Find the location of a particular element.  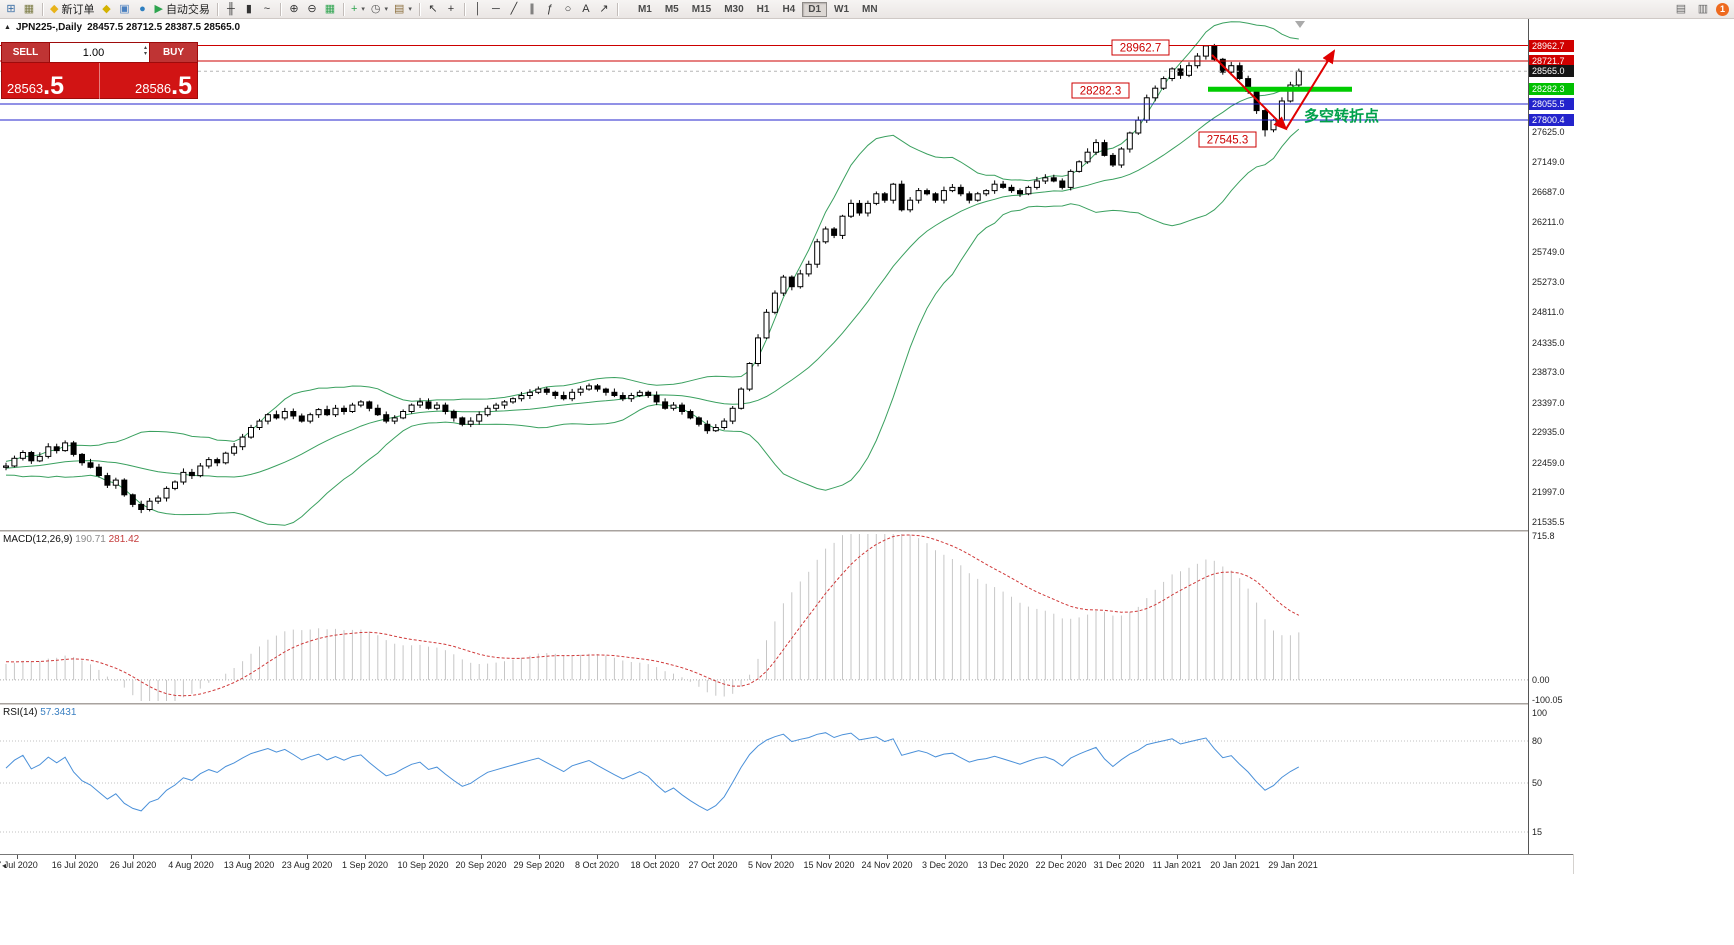

channel-button: ∥ is located at coordinates (532, 9).